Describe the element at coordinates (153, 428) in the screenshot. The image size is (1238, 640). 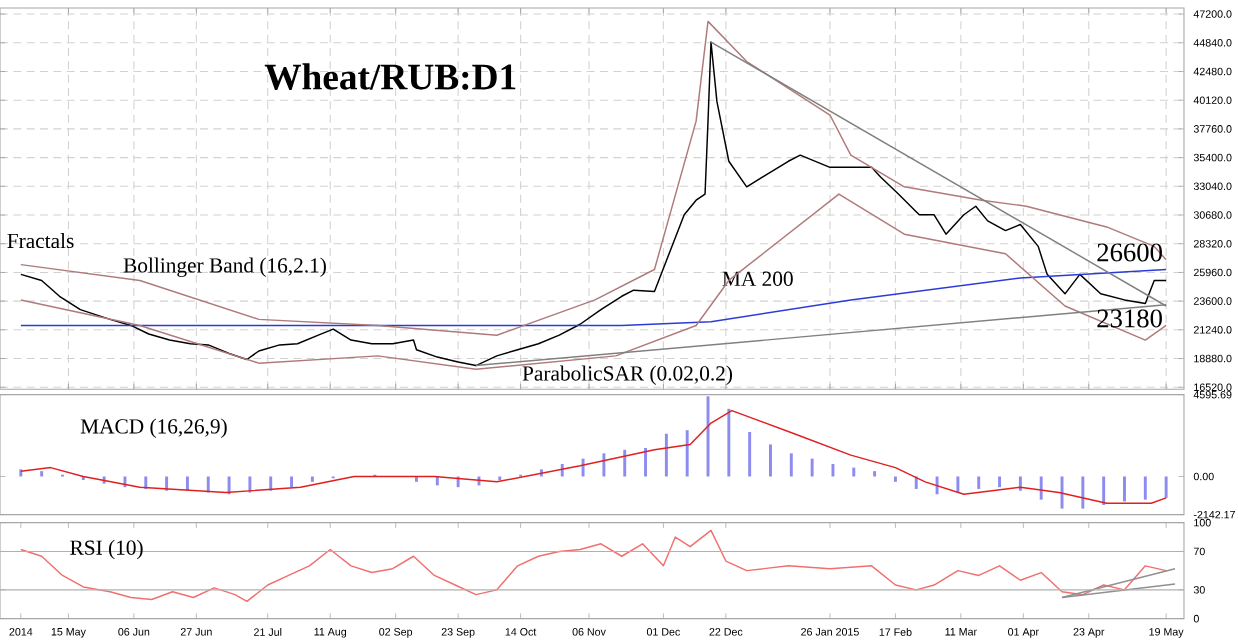
I see `text: MACD (16,26,9)` at that location.